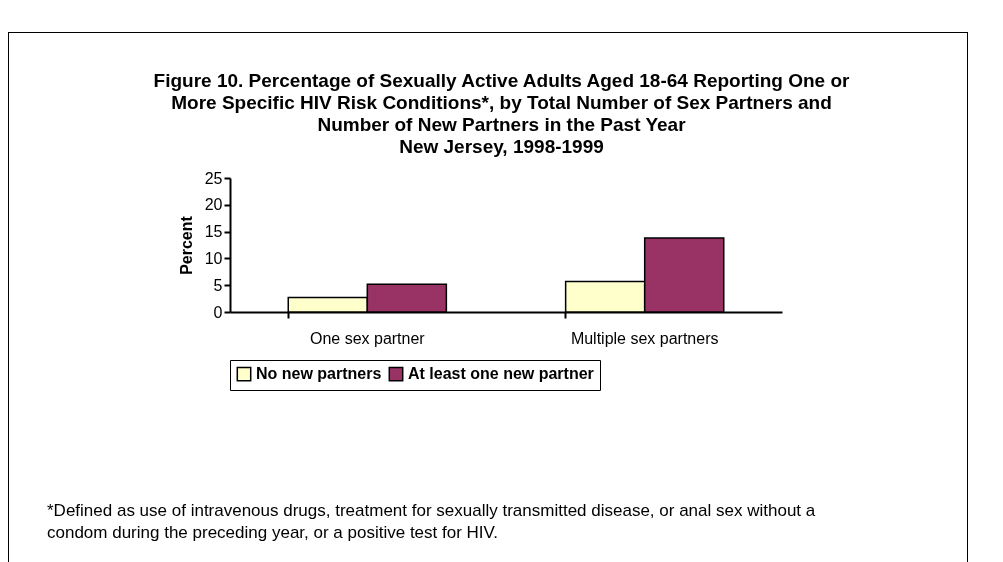  Describe the element at coordinates (218, 312) in the screenshot. I see `y-tick-label: 0` at that location.